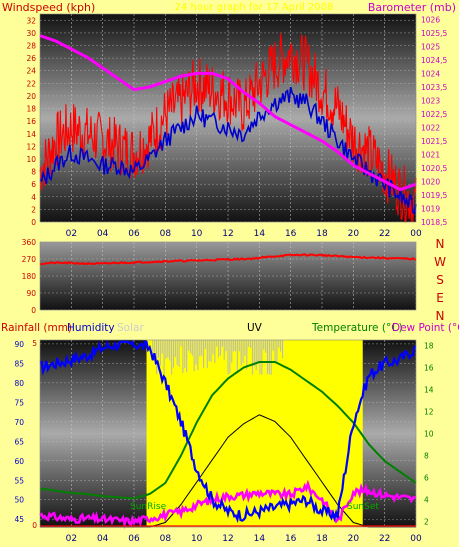 This screenshot has width=459, height=547. I want to click on uv-axis-label: UV, so click(255, 328).